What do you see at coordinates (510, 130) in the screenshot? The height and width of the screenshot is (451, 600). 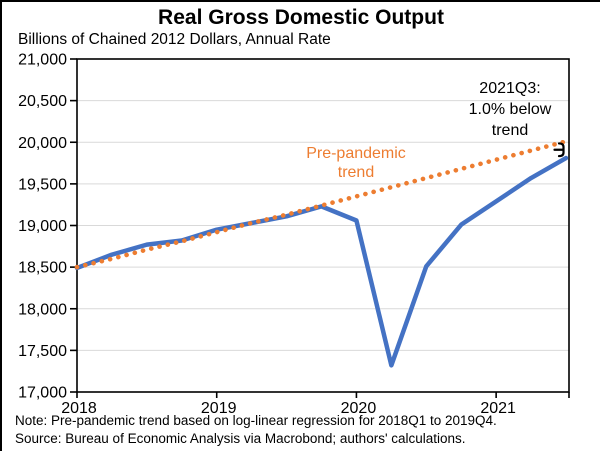 I see `gap-annotation-line3: trend` at bounding box center [510, 130].